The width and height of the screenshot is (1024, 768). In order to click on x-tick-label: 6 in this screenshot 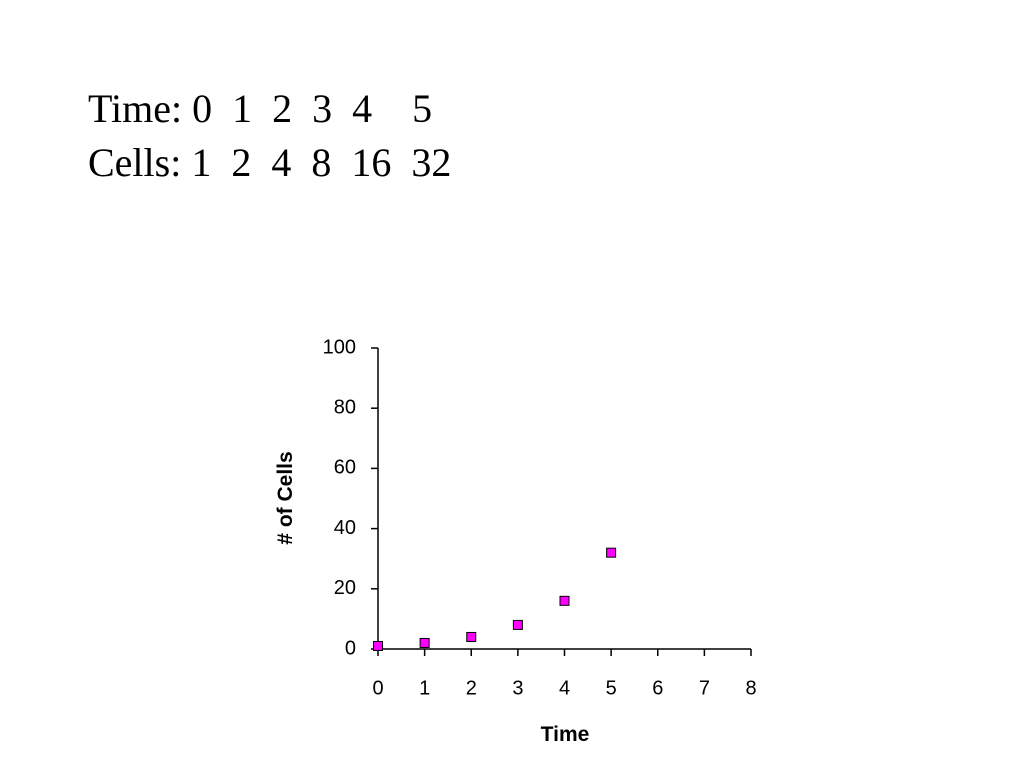, I will do `click(657, 688)`.